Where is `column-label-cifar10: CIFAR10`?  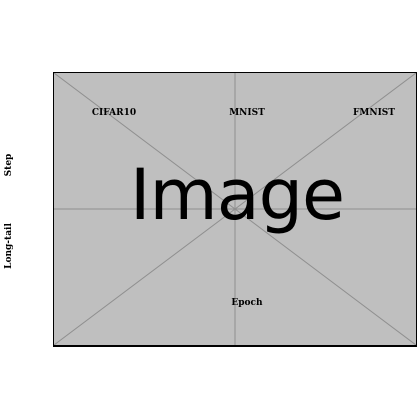 column-label-cifar10: CIFAR10 is located at coordinates (114, 113).